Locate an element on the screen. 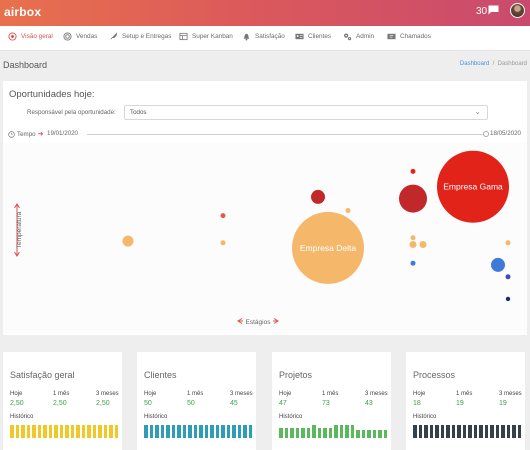  time-end-date: 18/05/2020 is located at coordinates (505, 133).